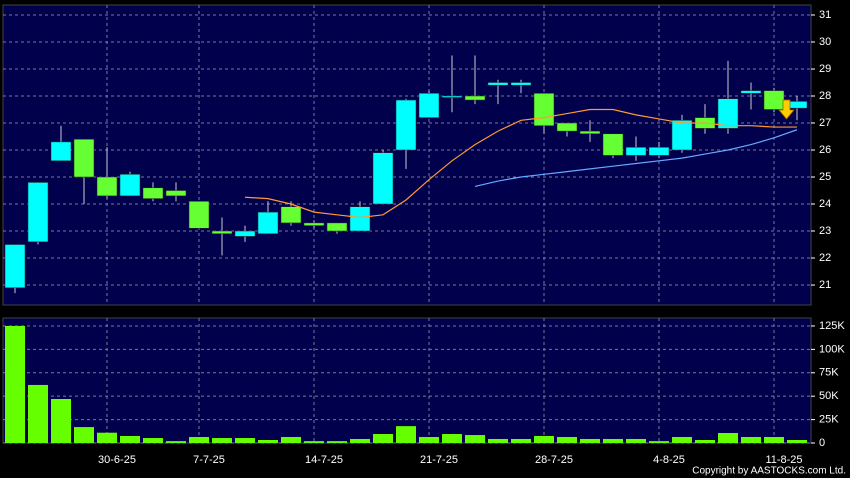 The width and height of the screenshot is (850, 478). Describe the element at coordinates (769, 471) in the screenshot. I see `copyright: Copyright by AASTOCKS.com Ltd.` at that location.